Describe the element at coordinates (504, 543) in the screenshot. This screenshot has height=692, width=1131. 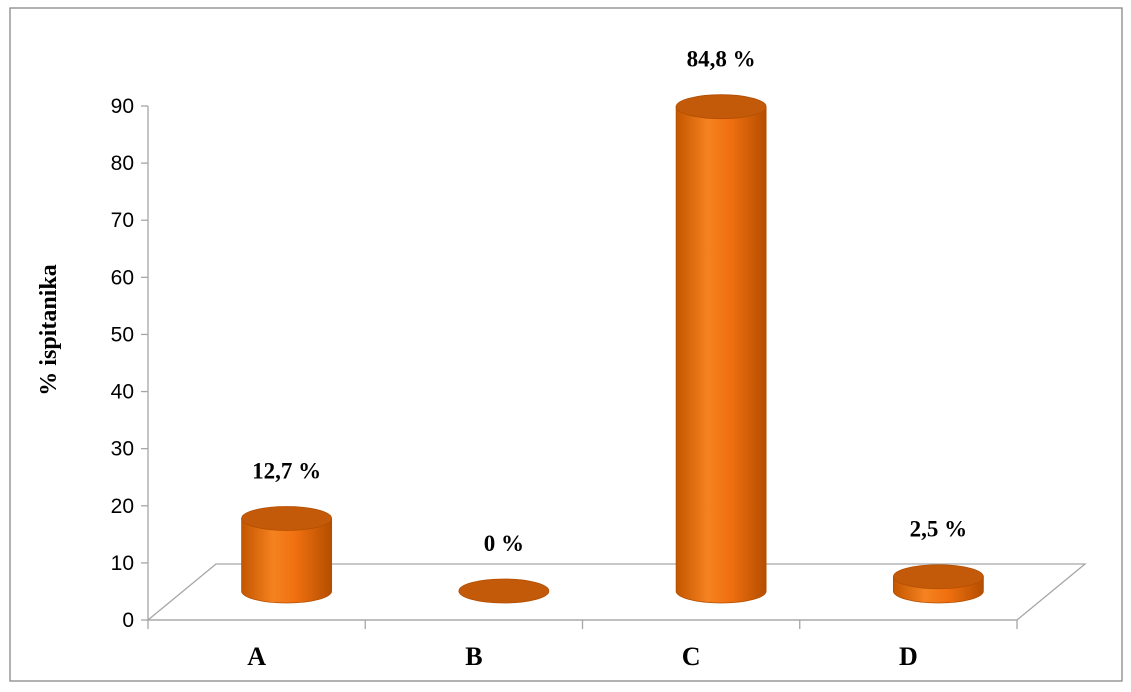
I see `data-label: 0 %` at that location.